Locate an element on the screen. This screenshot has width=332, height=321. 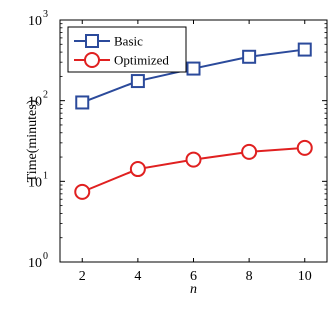
legend: Basic Optimized is located at coordinates (127, 49).